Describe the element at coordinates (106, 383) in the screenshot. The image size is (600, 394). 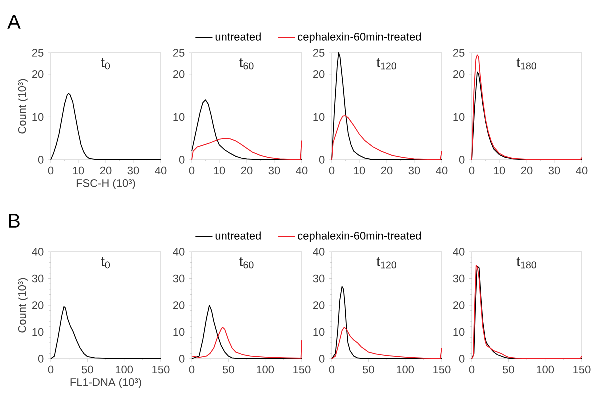
I see `x-axis-title: FL1-DNA (10³)` at that location.